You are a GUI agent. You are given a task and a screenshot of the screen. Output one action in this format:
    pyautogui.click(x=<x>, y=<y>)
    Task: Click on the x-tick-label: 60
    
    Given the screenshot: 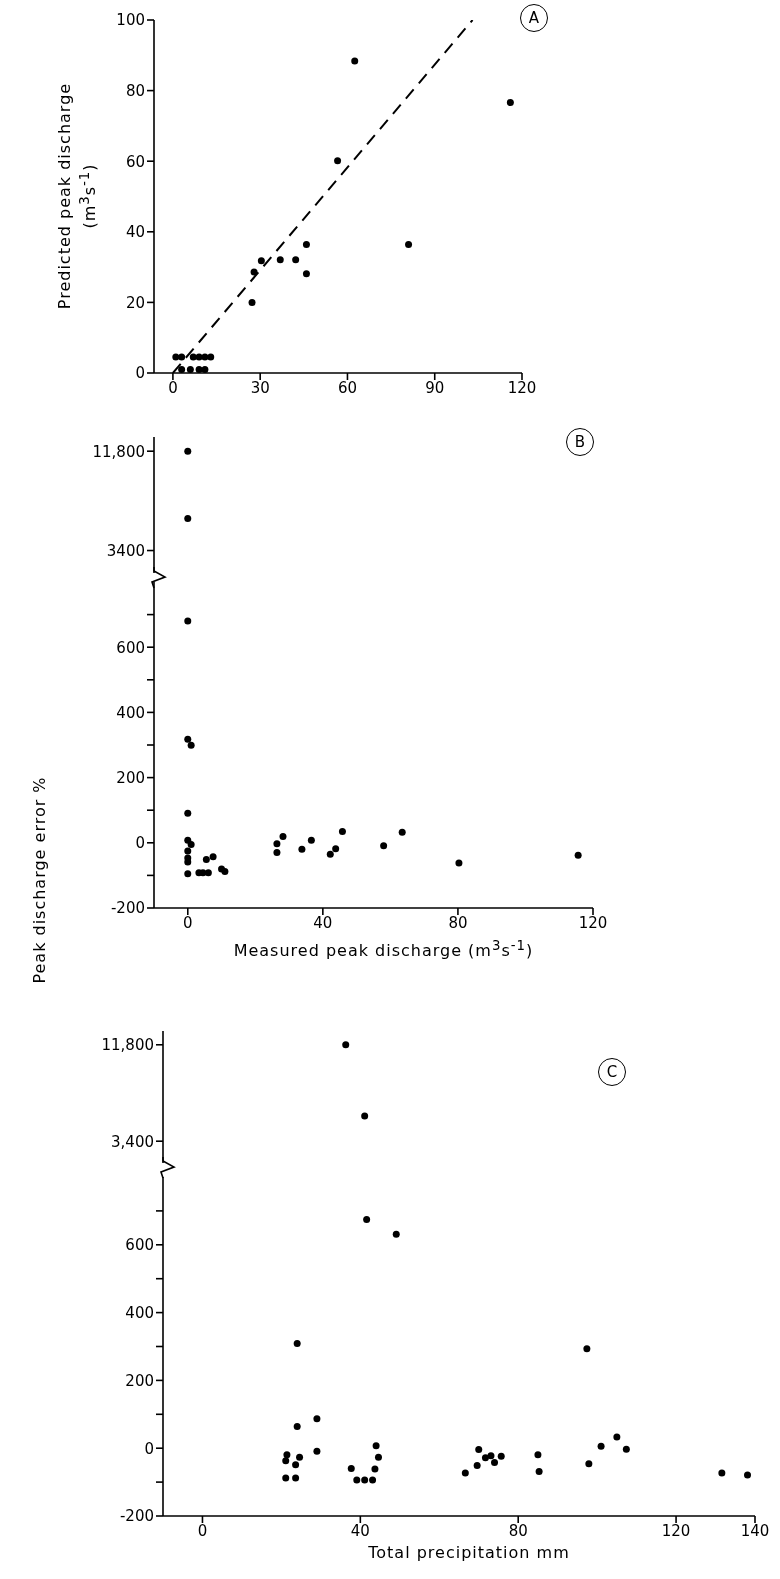 What is the action you would take?
    pyautogui.click(x=347, y=387)
    